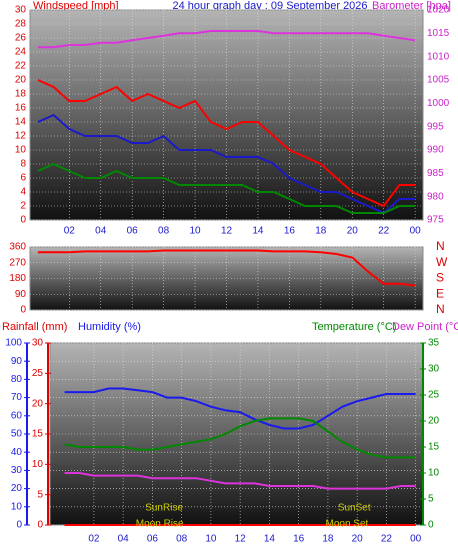  What do you see at coordinates (160, 524) in the screenshot?
I see `annotation: Moon Rise` at bounding box center [160, 524].